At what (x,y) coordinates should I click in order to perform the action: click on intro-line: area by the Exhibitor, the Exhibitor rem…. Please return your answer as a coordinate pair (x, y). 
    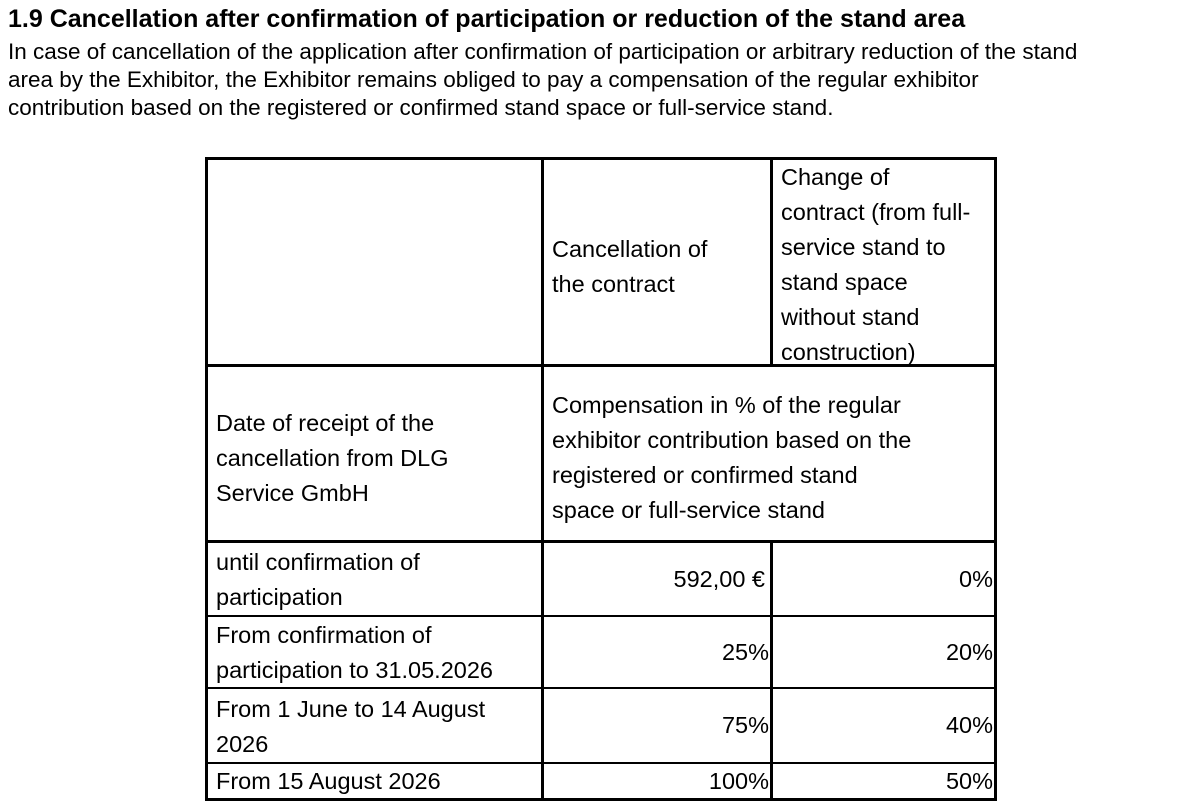
    Looking at the image, I should click on (493, 79).